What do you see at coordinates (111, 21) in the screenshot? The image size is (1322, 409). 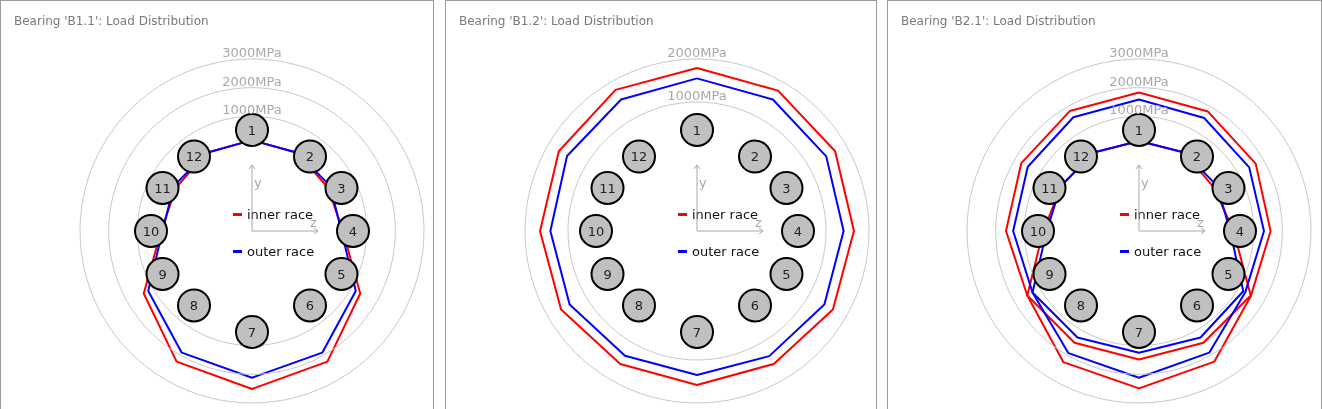 I see `chart-title: Bearing 'B1.1': Load Distribution` at bounding box center [111, 21].